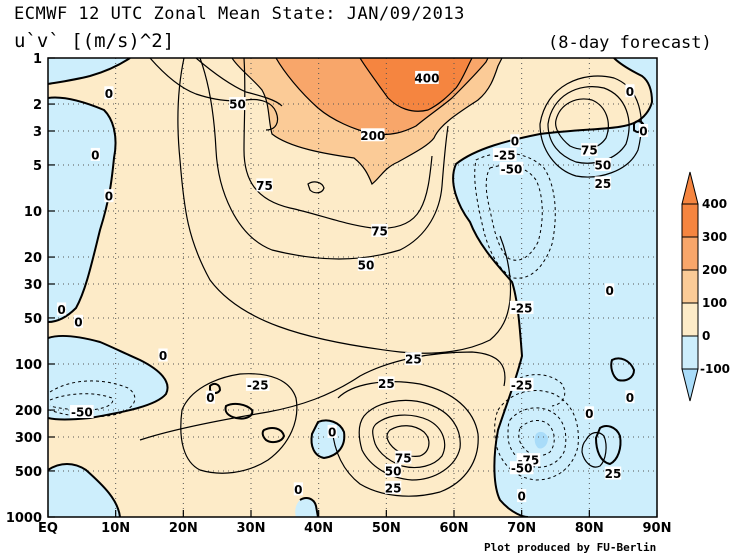 The image size is (742, 560). Describe the element at coordinates (28, 365) in the screenshot. I see `y-tick-label: 100` at that location.